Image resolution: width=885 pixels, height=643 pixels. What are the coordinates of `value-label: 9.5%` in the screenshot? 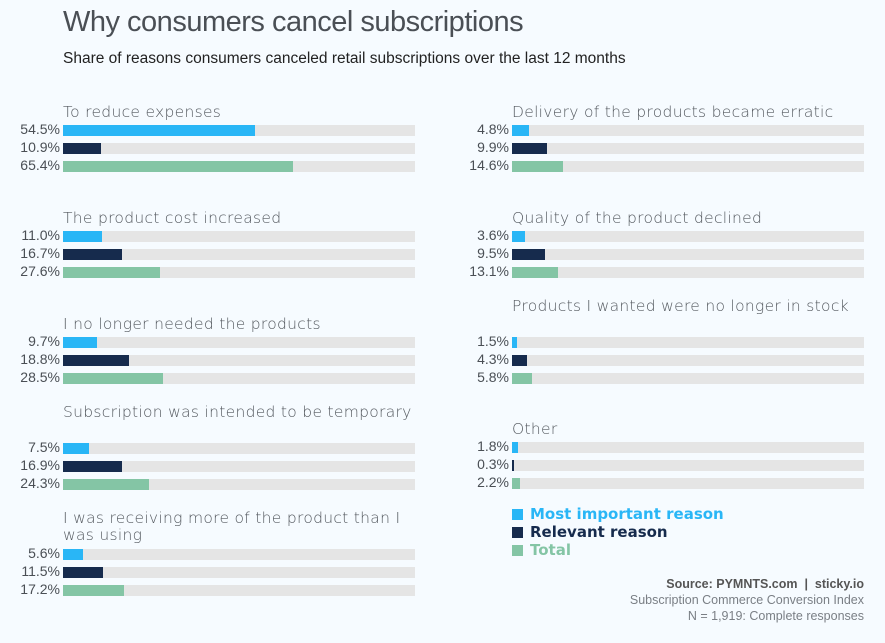 It's located at (493, 253).